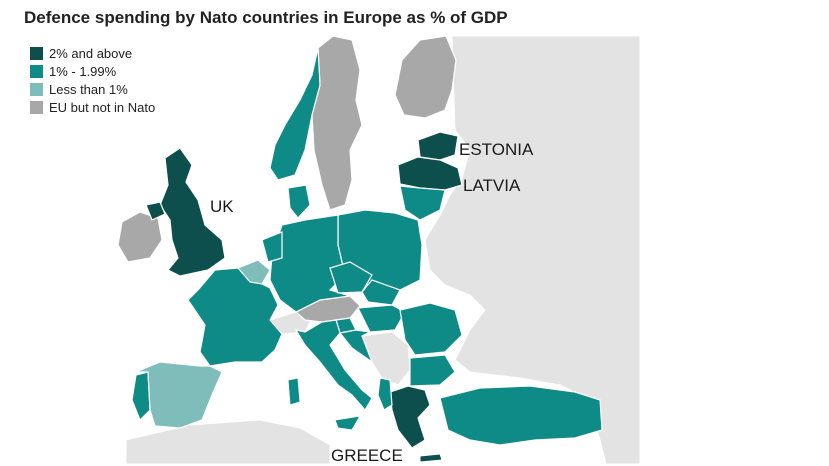 This screenshot has height=466, width=829. I want to click on germany, so click(310, 263).